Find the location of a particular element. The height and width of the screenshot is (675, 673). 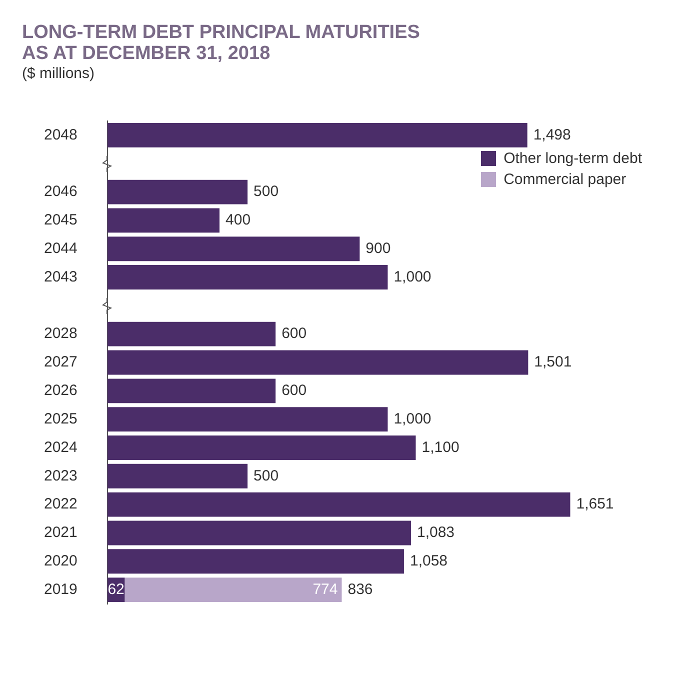

y-tick-label: 2046 is located at coordinates (61, 191).